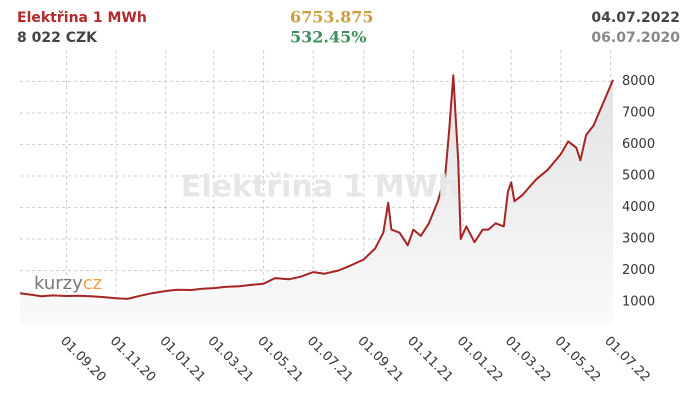 Image resolution: width=693 pixels, height=412 pixels. What do you see at coordinates (638, 176) in the screenshot?
I see `y-tick-label: 5000` at bounding box center [638, 176].